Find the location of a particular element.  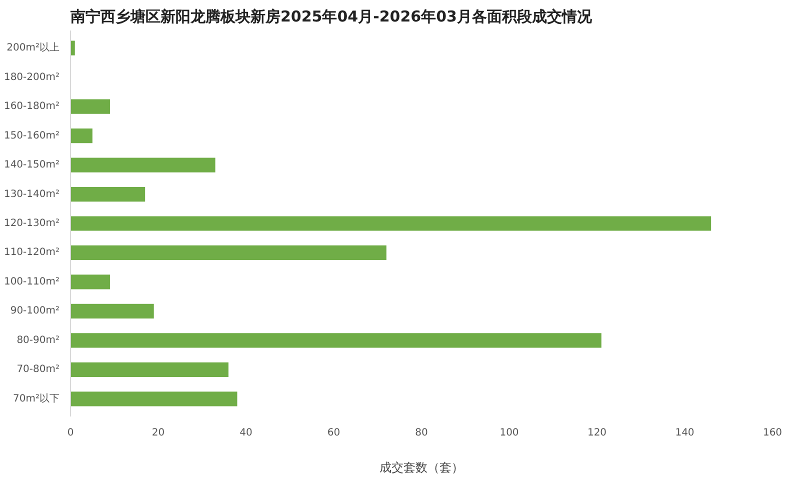

x-tick-label: 140 is located at coordinates (684, 433).